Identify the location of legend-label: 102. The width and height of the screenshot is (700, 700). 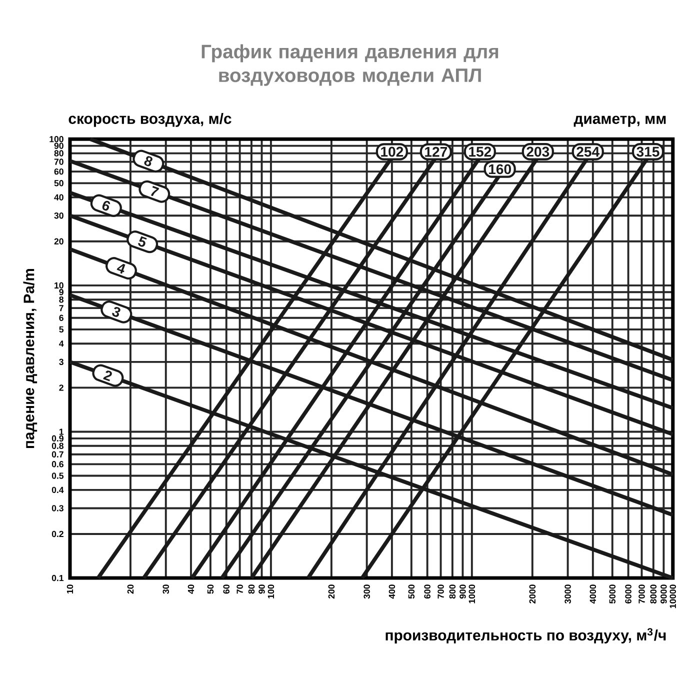
(392, 151).